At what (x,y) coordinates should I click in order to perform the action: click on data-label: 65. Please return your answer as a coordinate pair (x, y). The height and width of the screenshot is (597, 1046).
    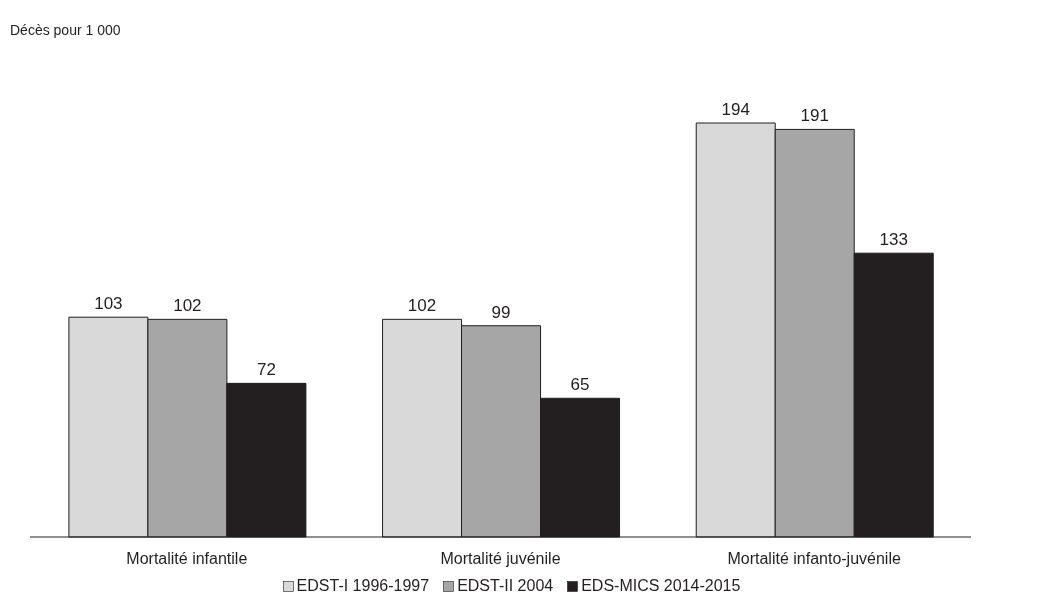
    Looking at the image, I should click on (580, 385).